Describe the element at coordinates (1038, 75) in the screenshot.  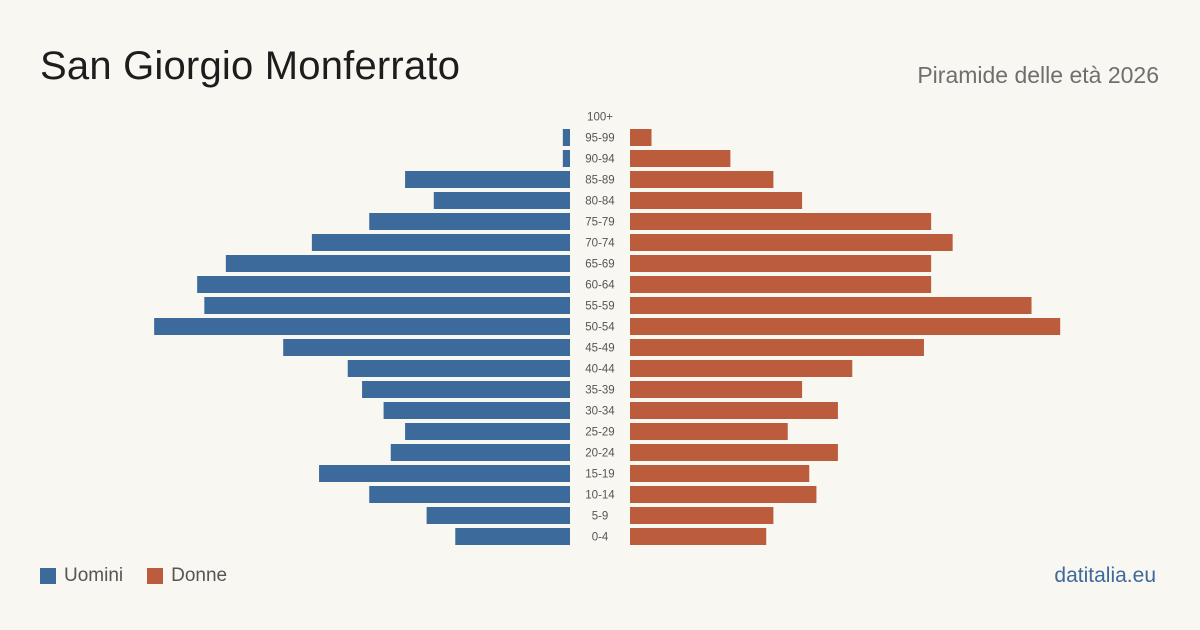
I see `chart-subtitle: Piramide delle età 2026` at that location.